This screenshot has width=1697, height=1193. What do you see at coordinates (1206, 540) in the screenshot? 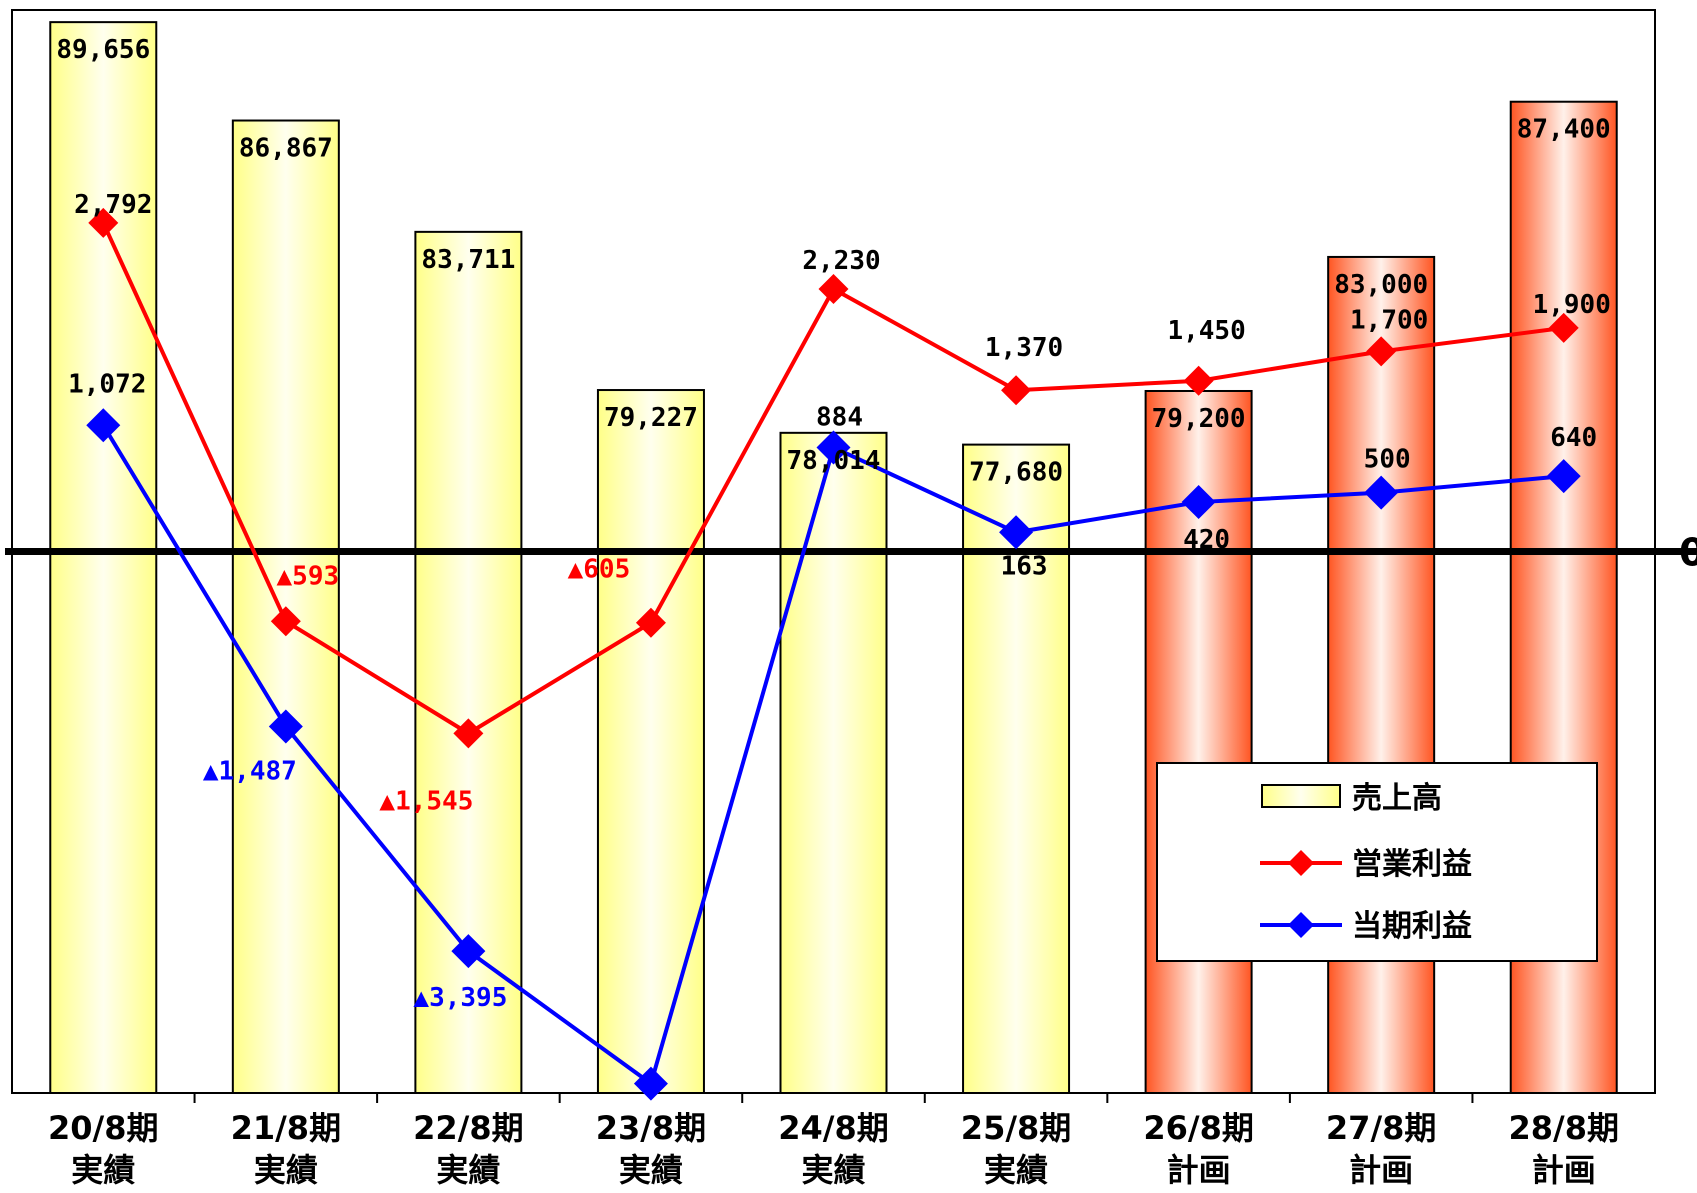
I see `net-value-label-7: 420` at bounding box center [1206, 540].